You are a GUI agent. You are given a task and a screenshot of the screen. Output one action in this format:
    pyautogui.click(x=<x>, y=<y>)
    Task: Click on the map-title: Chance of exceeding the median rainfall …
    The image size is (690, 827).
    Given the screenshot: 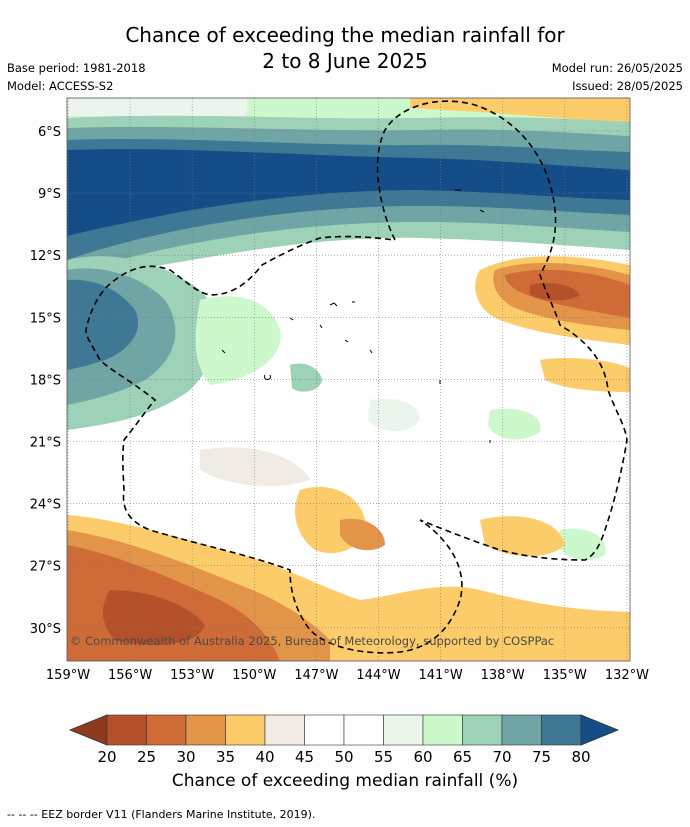 What is the action you would take?
    pyautogui.click(x=345, y=48)
    